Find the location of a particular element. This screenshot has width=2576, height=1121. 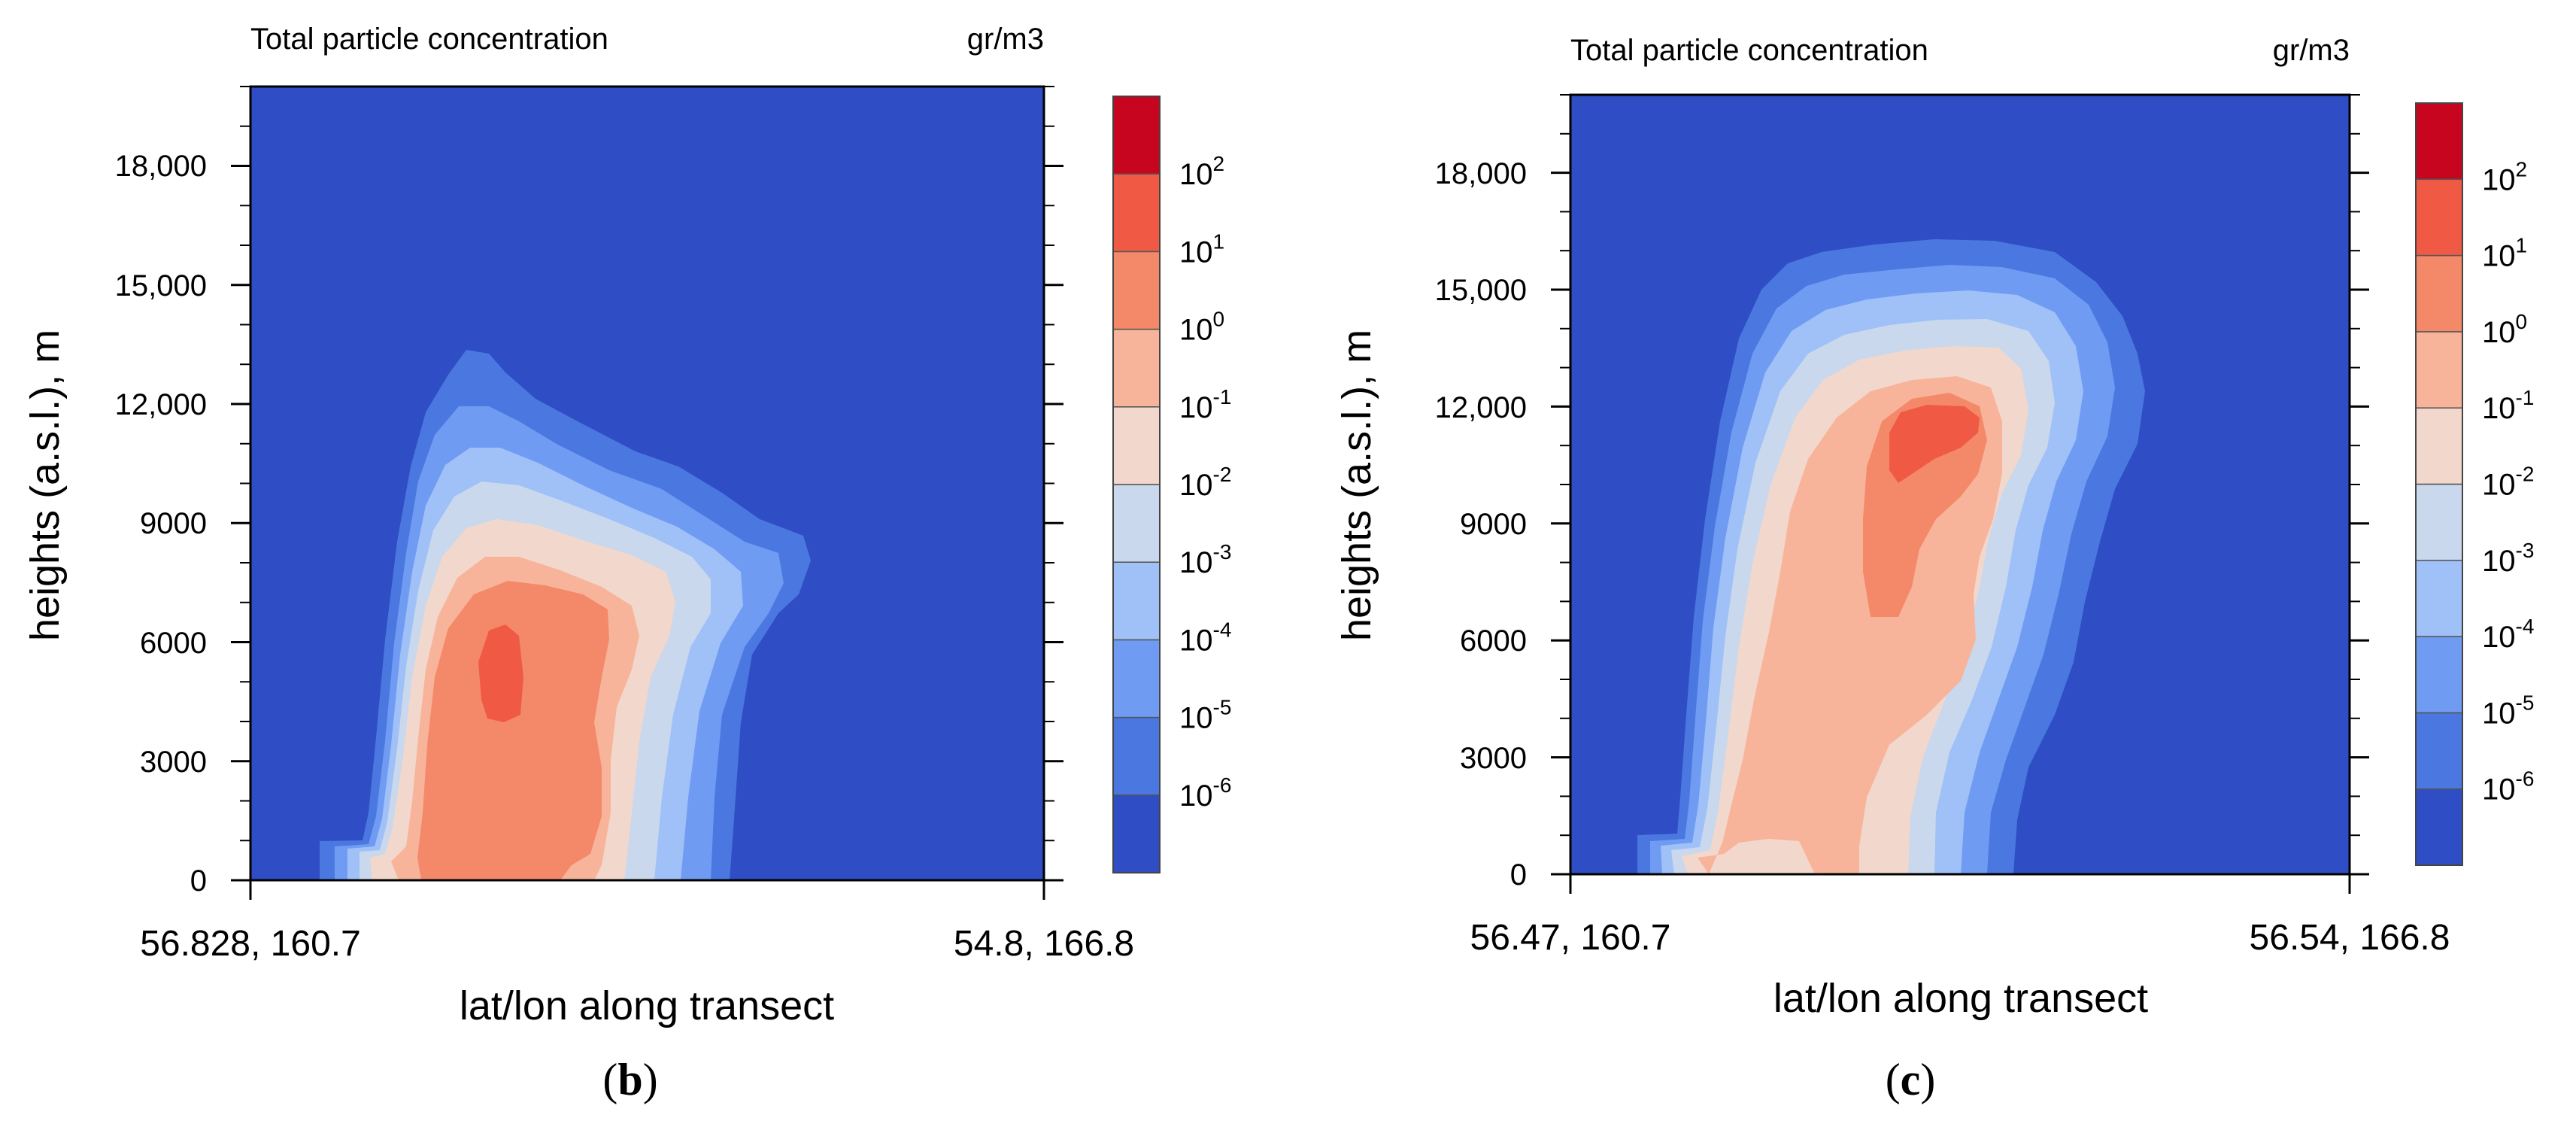

y-tick-label: 3000 is located at coordinates (173, 762).